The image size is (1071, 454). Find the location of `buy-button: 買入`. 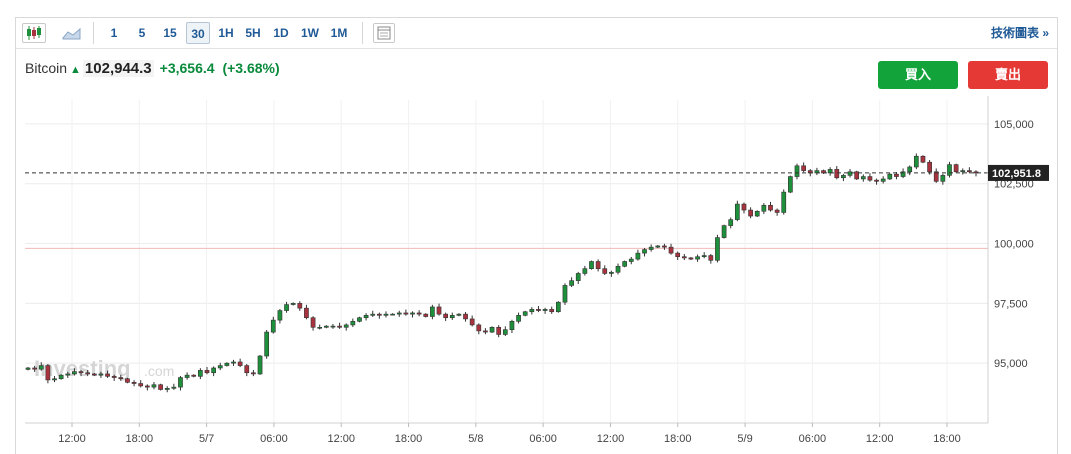

buy-button: 買入 is located at coordinates (918, 75).